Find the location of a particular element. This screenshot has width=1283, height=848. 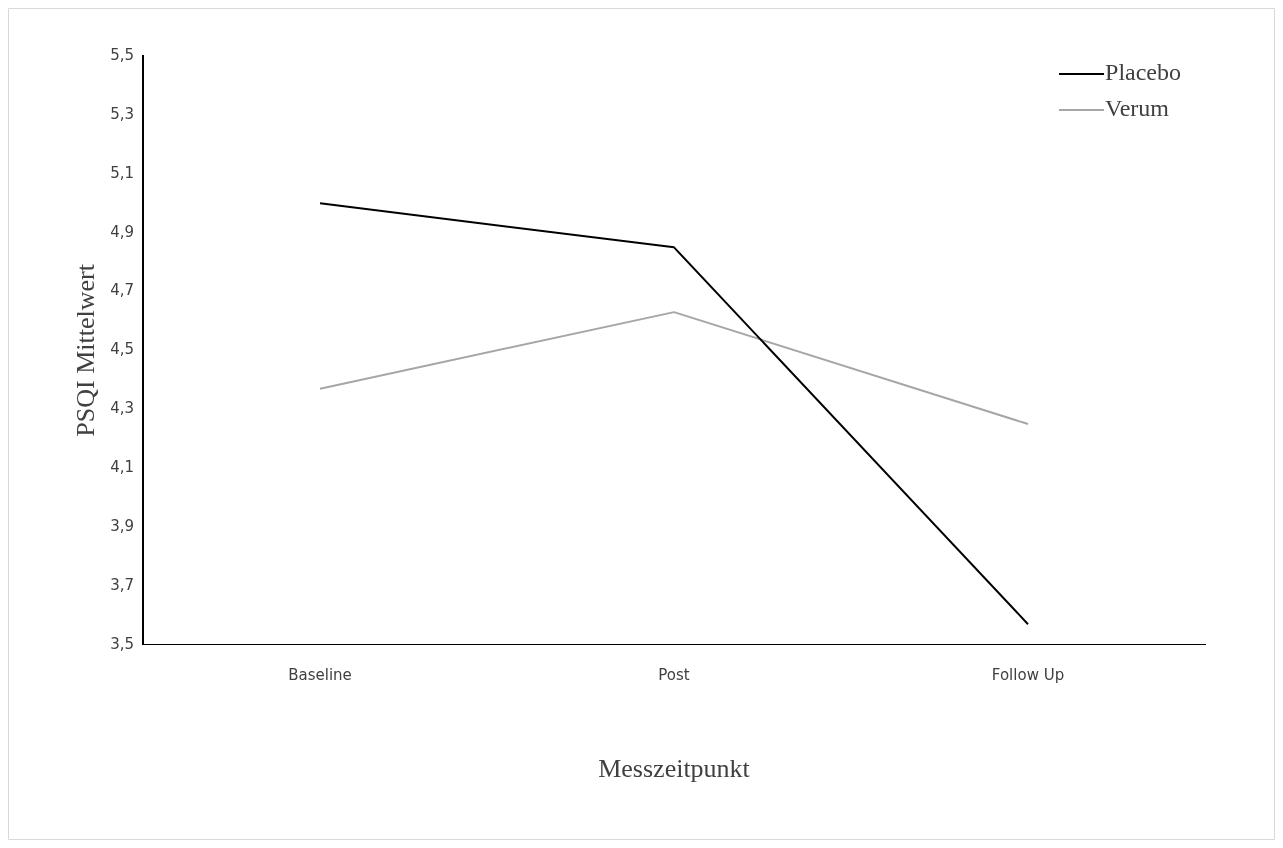

y-tick-label: 4,5 is located at coordinates (122, 349).